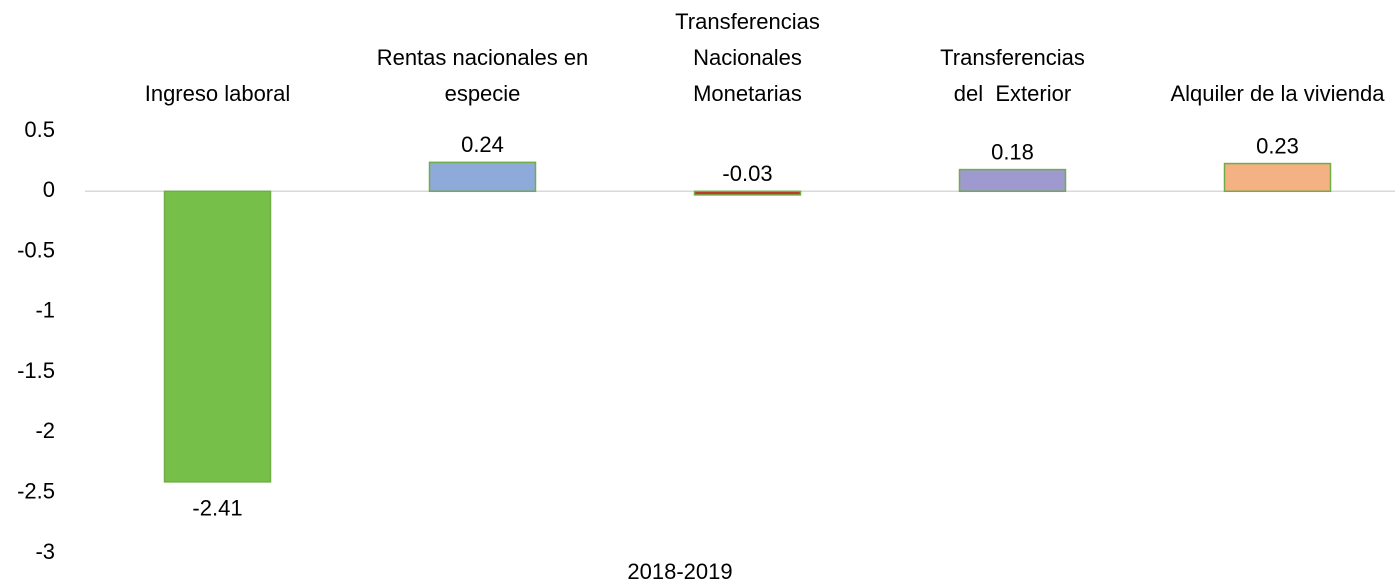 This screenshot has height=583, width=1395. I want to click on y-tick-label: 0, so click(49, 189).